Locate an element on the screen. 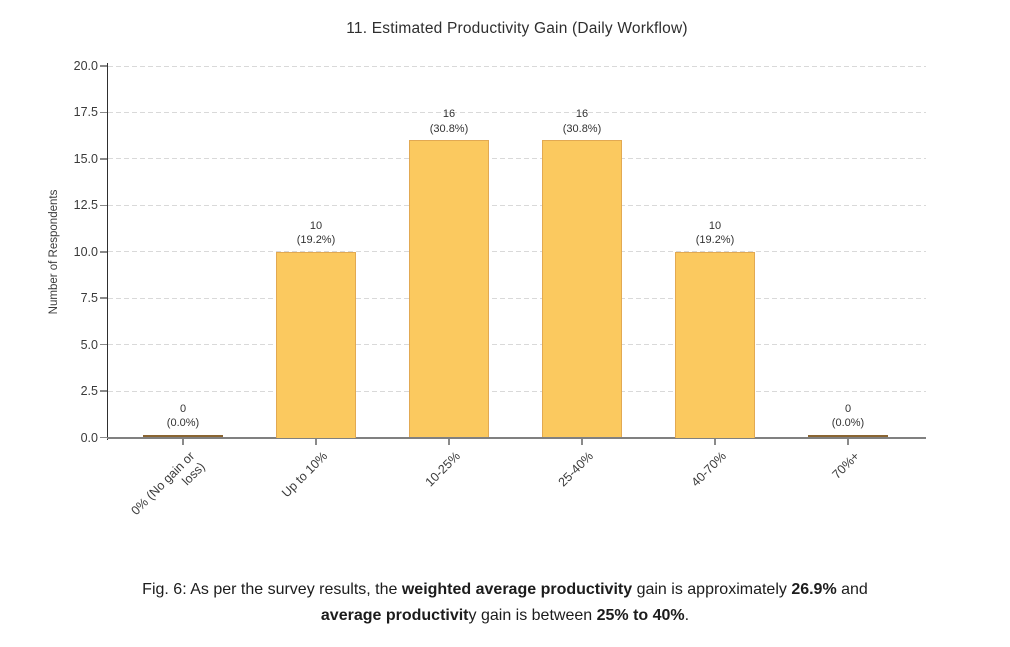 The width and height of the screenshot is (1010, 647). x-tick-label: 40-70% is located at coordinates (708, 469).